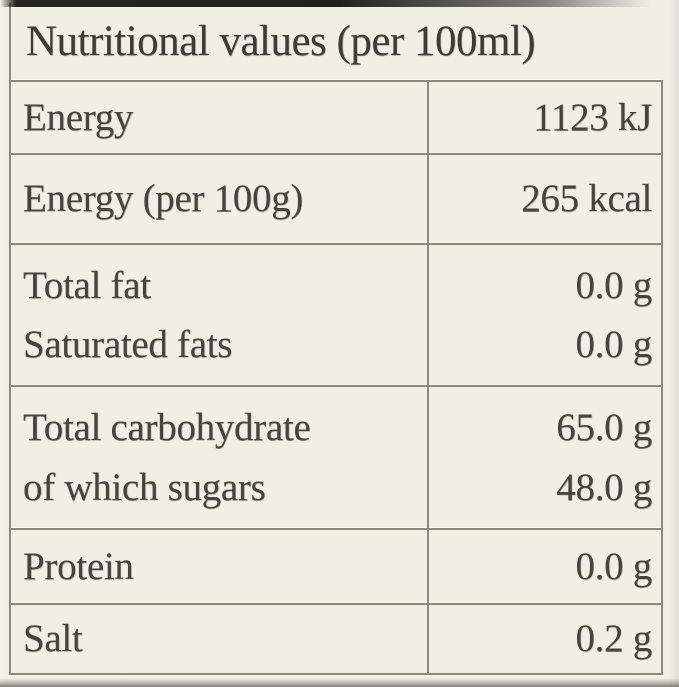 The height and width of the screenshot is (687, 679). What do you see at coordinates (613, 344) in the screenshot?
I see `nutrient-value-subline: 0.0 g` at bounding box center [613, 344].